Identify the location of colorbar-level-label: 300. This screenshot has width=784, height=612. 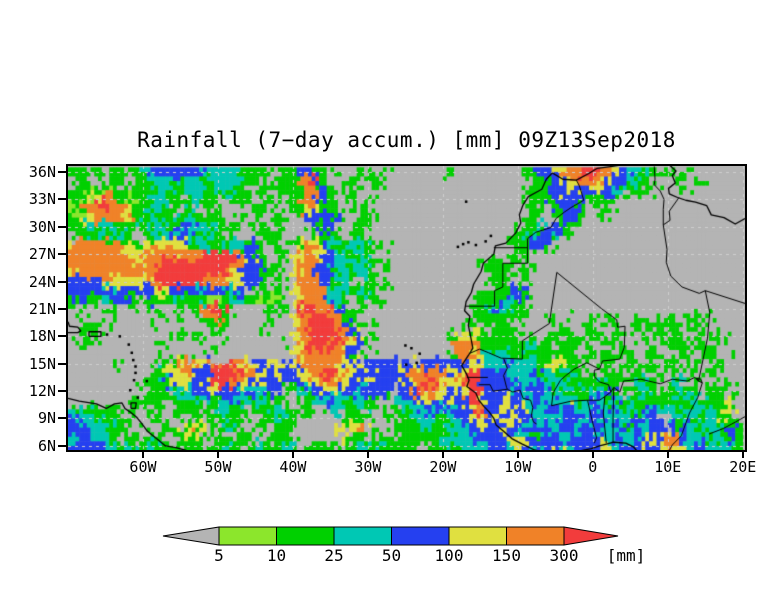
(564, 555).